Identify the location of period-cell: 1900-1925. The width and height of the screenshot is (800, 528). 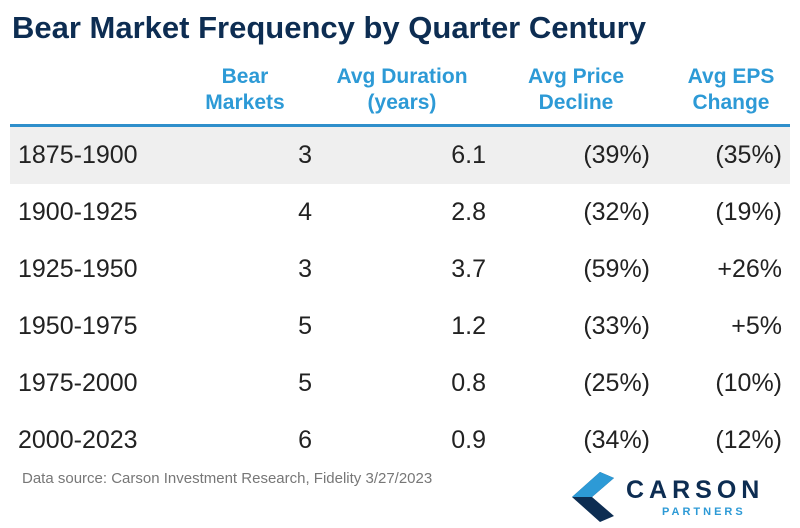
(78, 212).